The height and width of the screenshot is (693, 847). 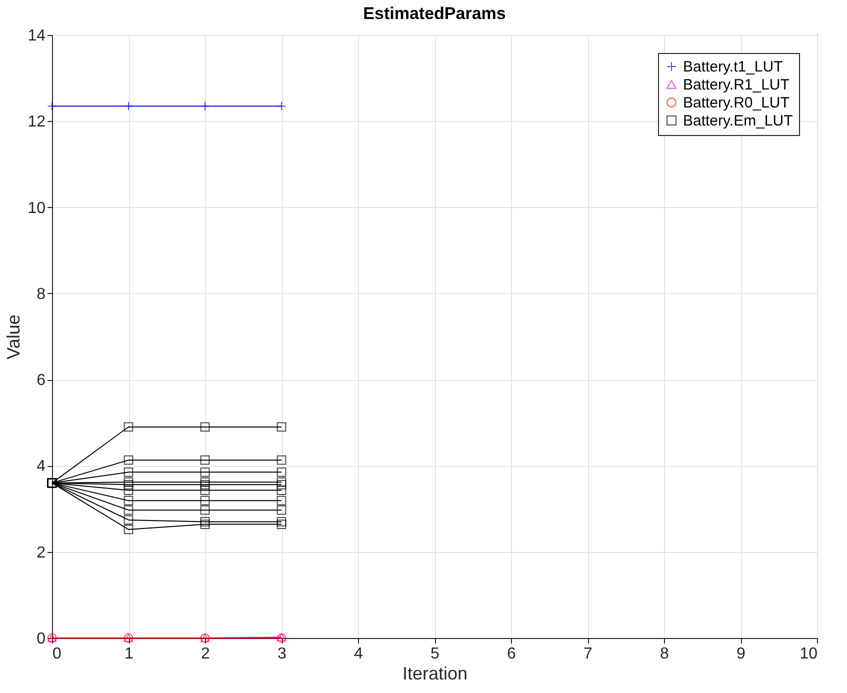 What do you see at coordinates (741, 654) in the screenshot?
I see `x-tick-label: 9` at bounding box center [741, 654].